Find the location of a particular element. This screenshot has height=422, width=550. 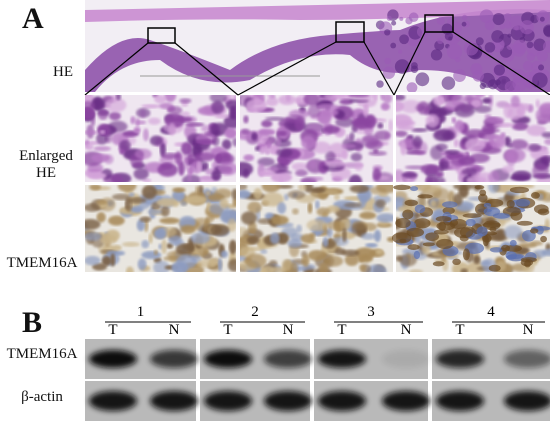

row-label: TMEM16A is located at coordinates (42, 263).